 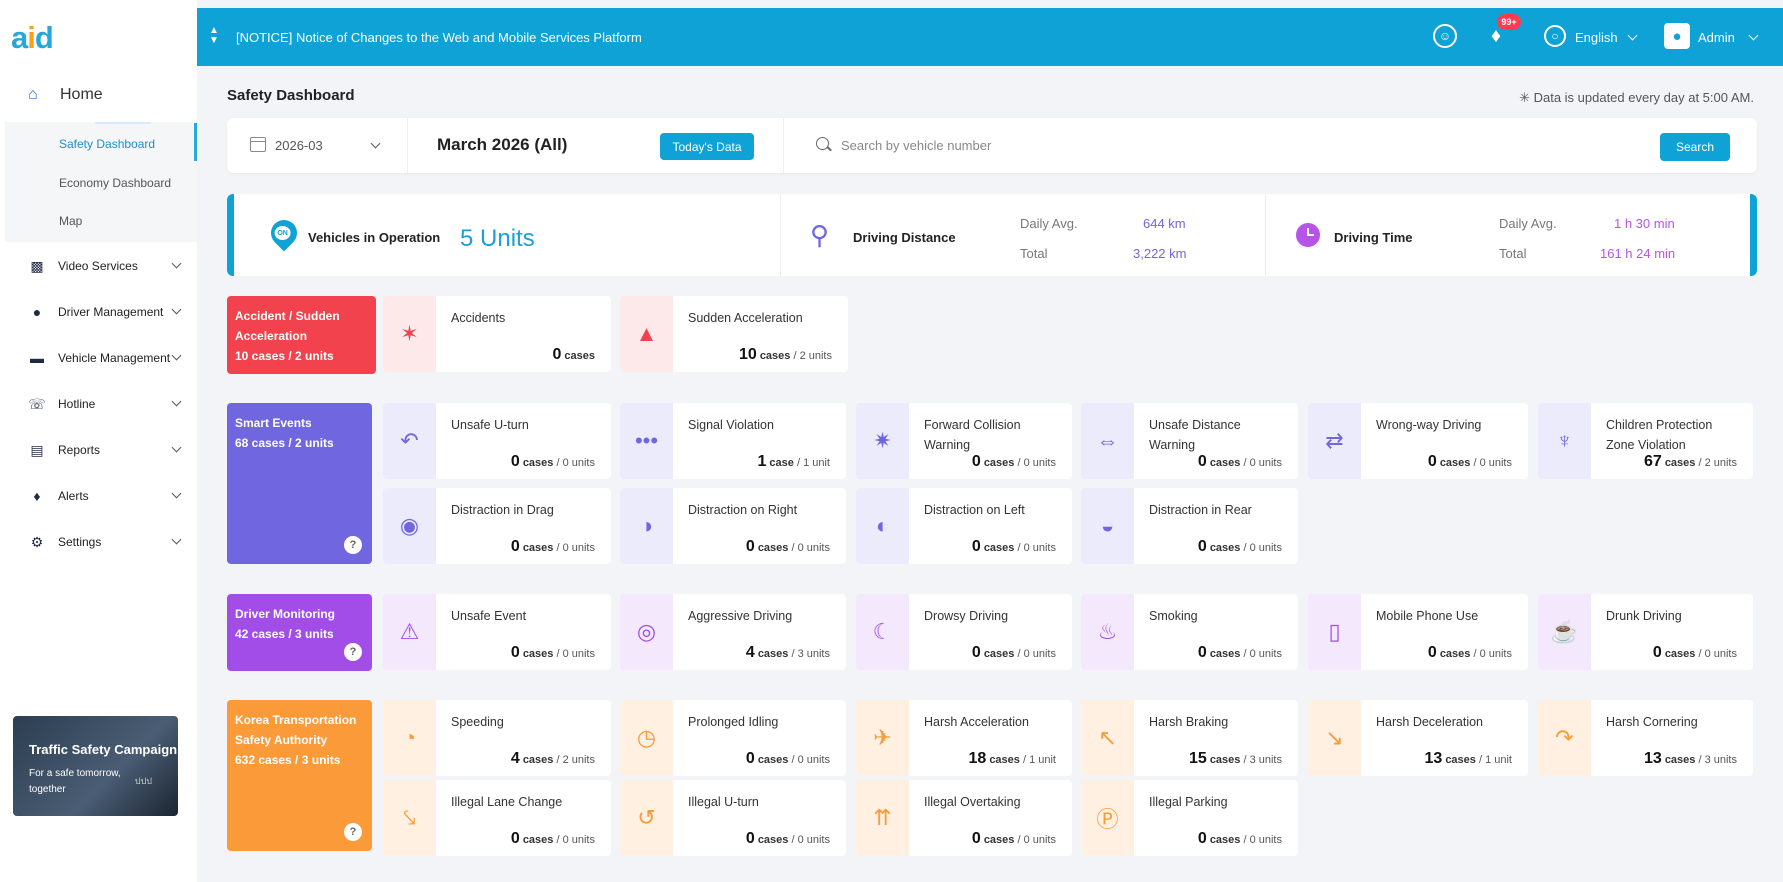 What do you see at coordinates (98, 266) in the screenshot?
I see `sidebar-item-label: Video Services` at bounding box center [98, 266].